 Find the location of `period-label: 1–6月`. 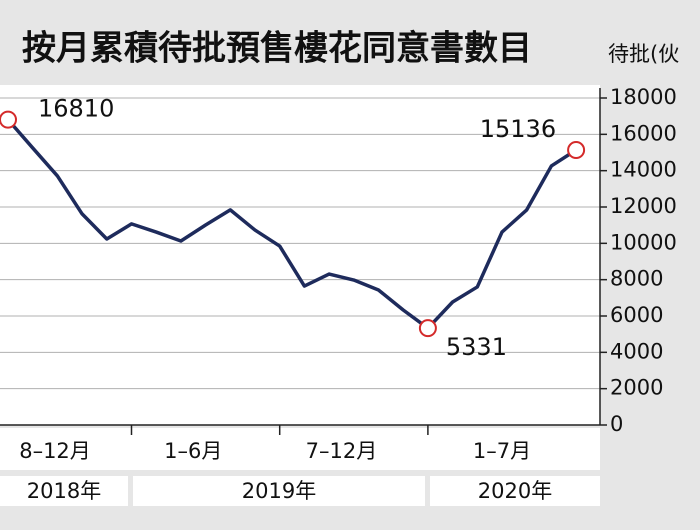

period-label: 1–6月 is located at coordinates (193, 451).